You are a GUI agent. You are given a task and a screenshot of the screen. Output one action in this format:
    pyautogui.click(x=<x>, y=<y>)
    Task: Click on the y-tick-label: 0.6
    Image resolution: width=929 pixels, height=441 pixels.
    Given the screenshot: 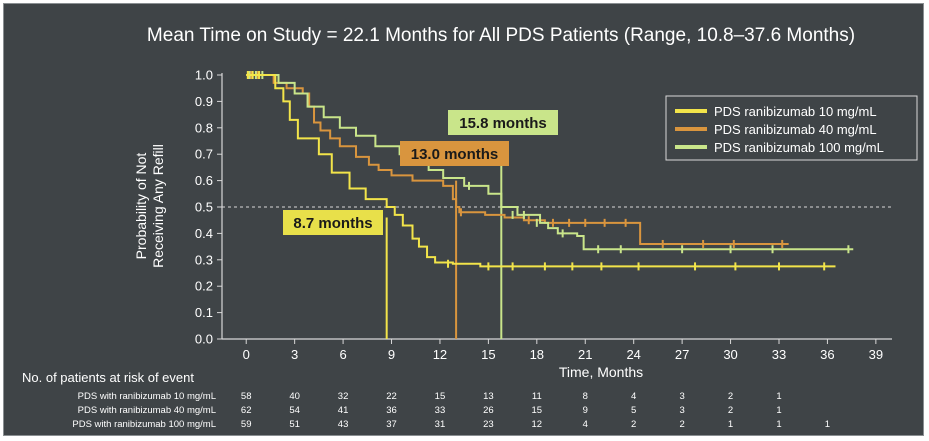 What is the action you would take?
    pyautogui.click(x=204, y=180)
    